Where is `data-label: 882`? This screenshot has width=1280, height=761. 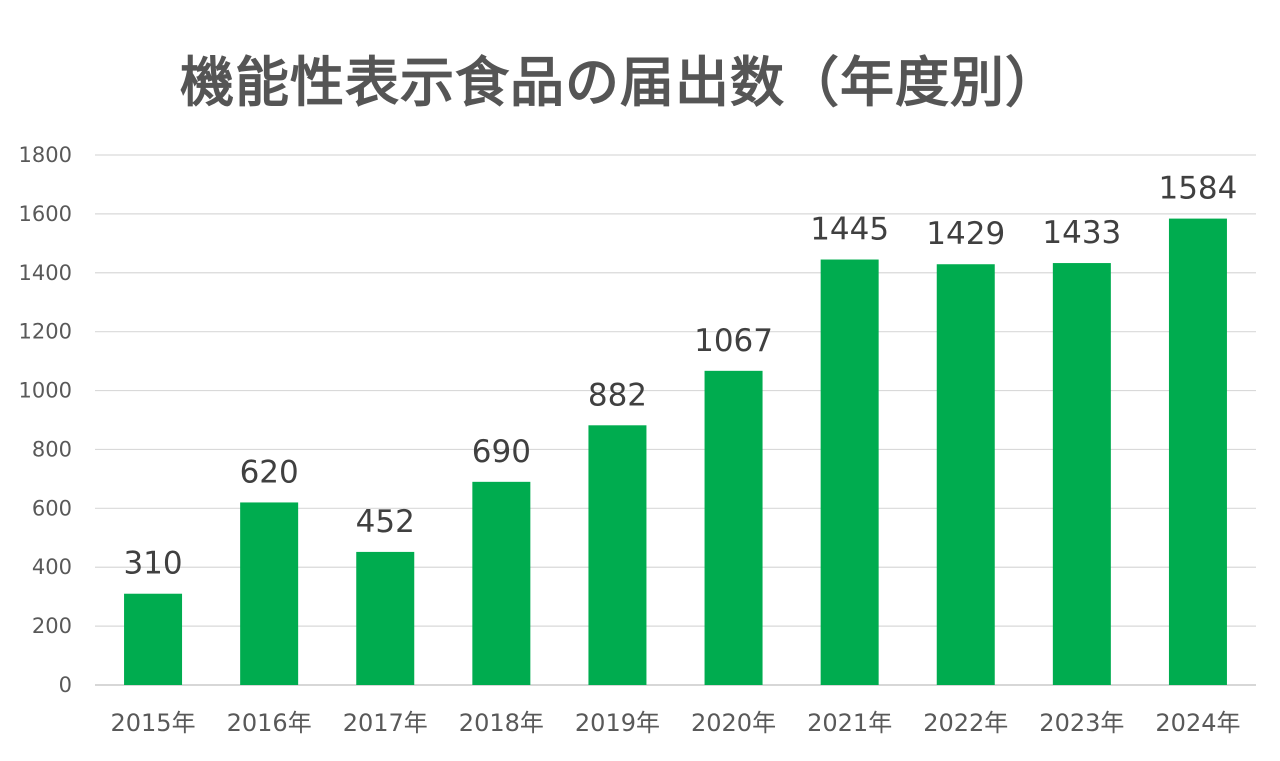 data-label: 882 is located at coordinates (617, 395).